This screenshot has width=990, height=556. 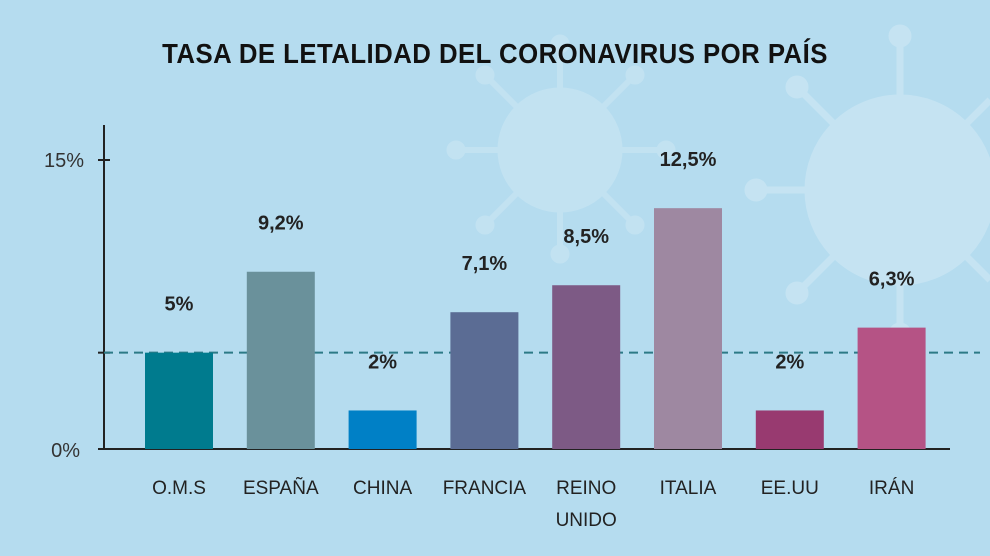 I want to click on value-label: 8,5%, so click(x=586, y=237).